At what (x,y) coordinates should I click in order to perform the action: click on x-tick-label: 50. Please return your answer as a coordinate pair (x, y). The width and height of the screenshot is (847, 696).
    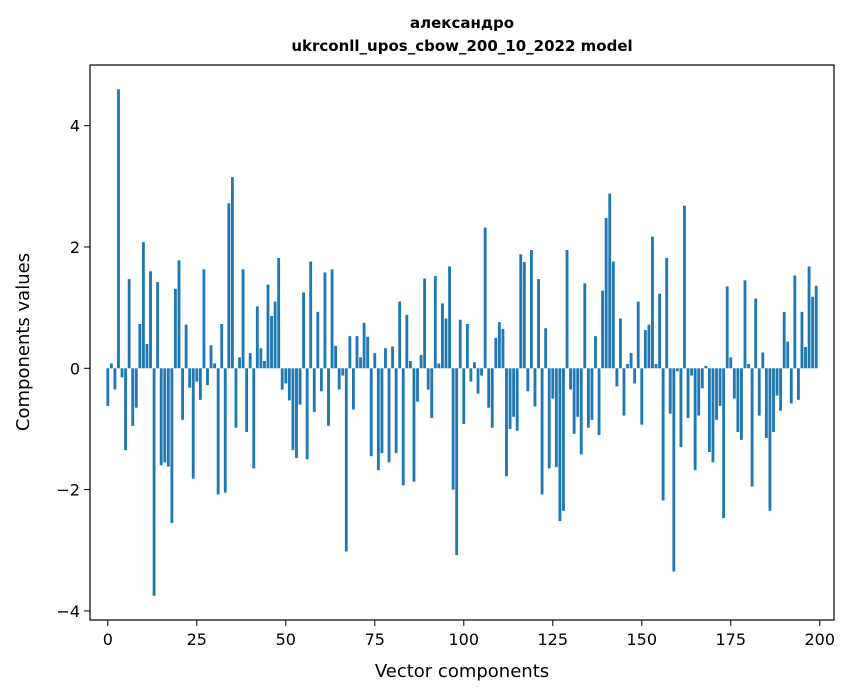
    Looking at the image, I should click on (286, 639).